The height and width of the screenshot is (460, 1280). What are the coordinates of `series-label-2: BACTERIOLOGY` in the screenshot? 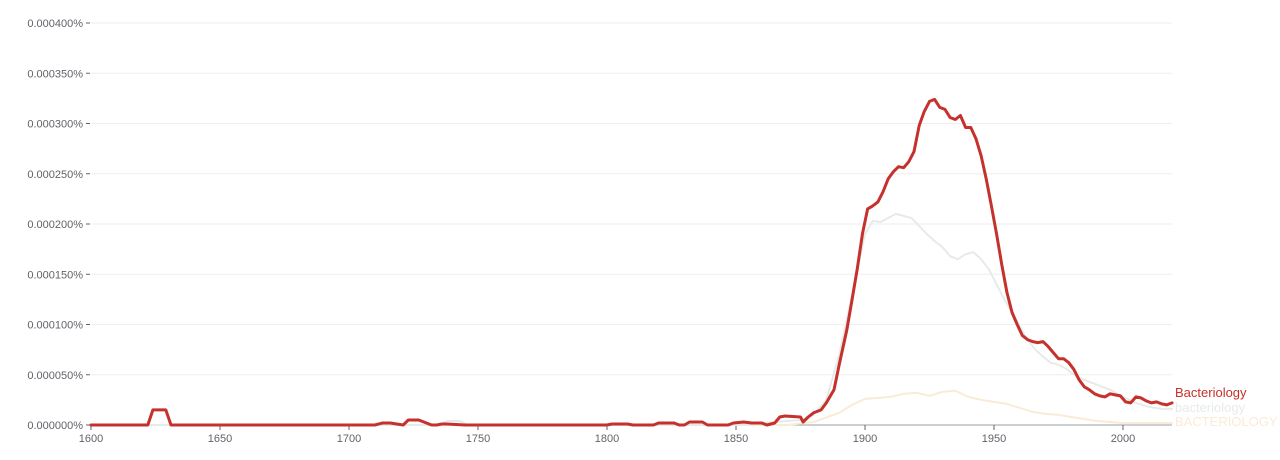 It's located at (1226, 421).